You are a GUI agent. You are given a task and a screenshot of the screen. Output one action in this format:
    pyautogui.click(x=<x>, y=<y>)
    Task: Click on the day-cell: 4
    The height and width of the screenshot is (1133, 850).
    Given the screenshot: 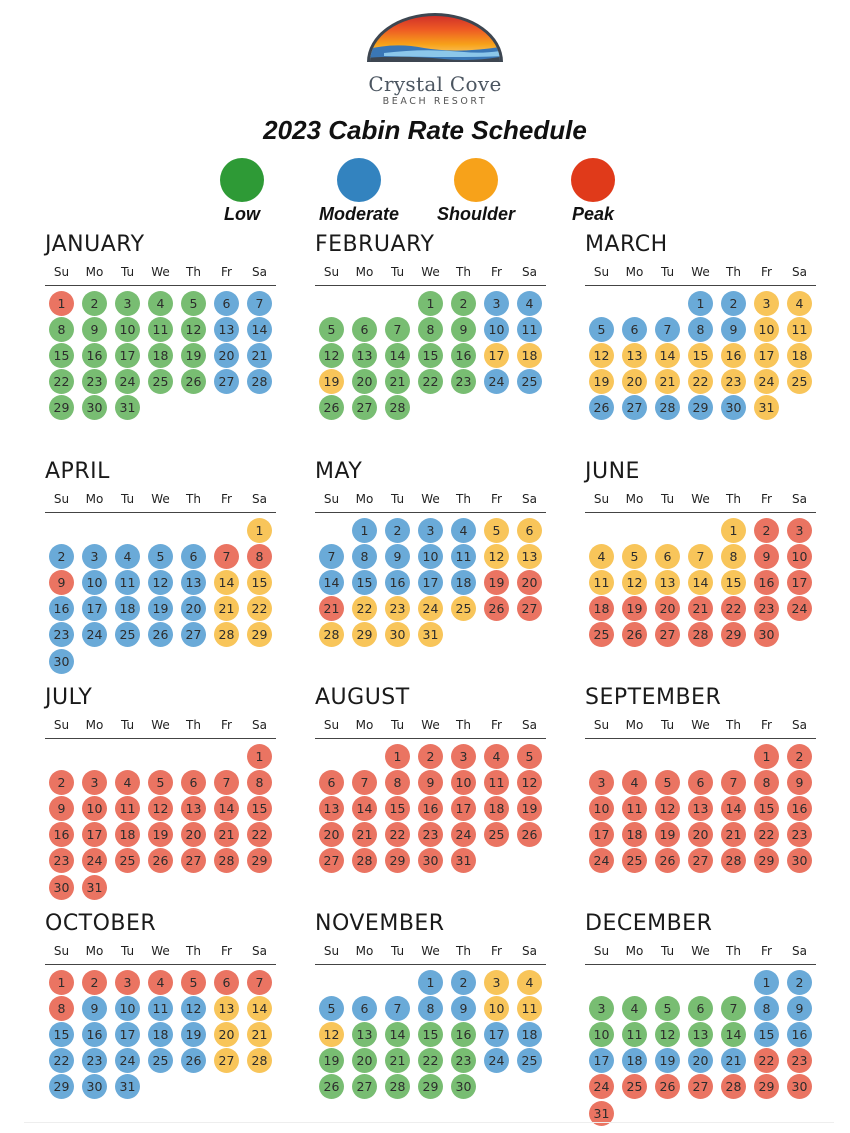 What is the action you would take?
    pyautogui.click(x=127, y=556)
    